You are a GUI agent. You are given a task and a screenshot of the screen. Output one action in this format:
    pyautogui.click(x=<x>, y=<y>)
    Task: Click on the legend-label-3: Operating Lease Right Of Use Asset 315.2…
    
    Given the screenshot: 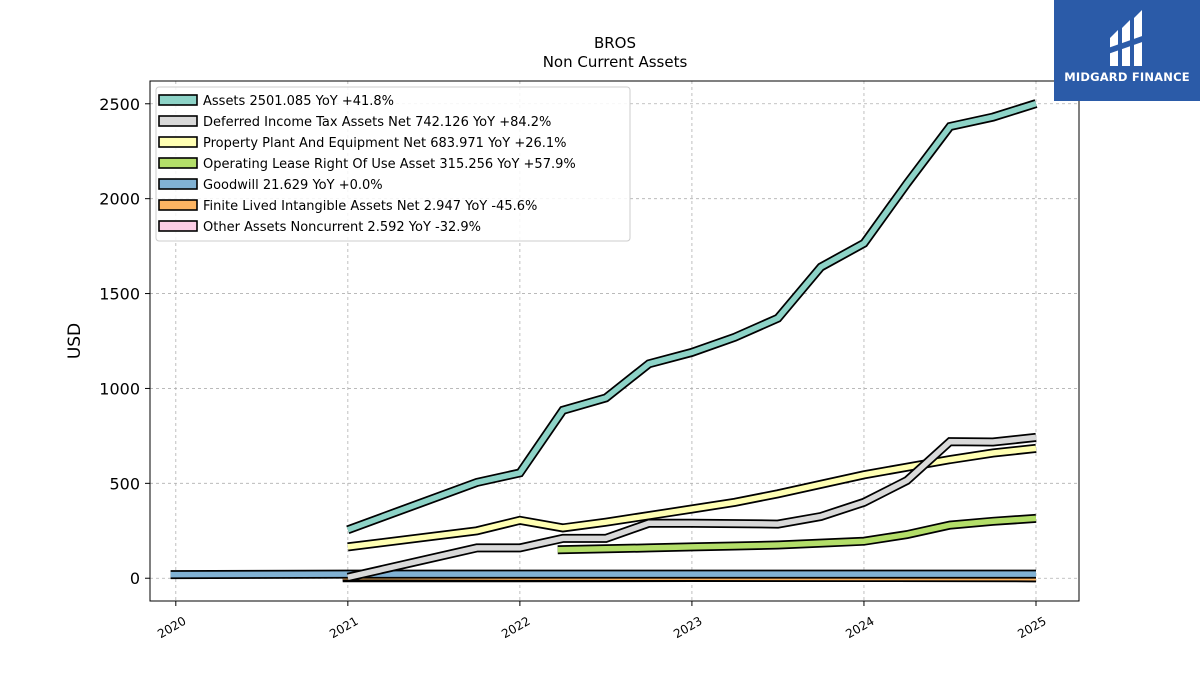 What is the action you would take?
    pyautogui.click(x=389, y=164)
    